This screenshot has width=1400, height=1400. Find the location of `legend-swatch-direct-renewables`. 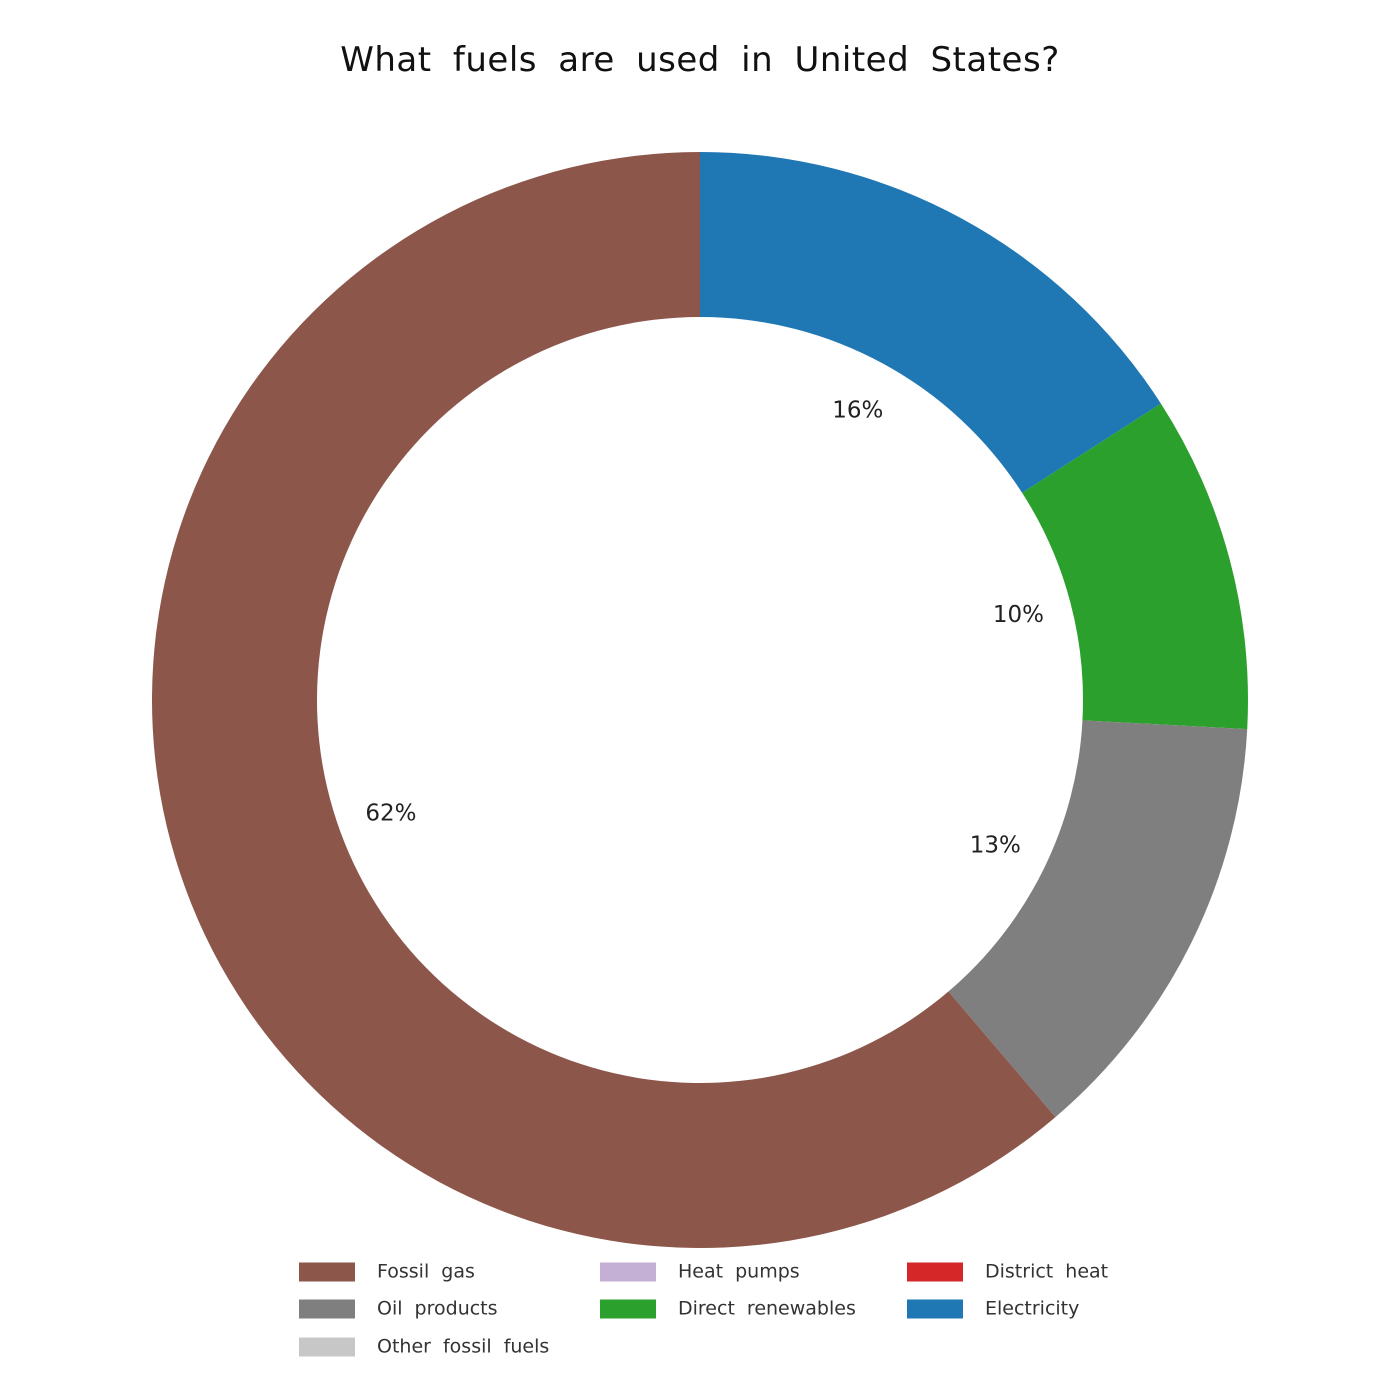

legend-swatch-direct-renewables is located at coordinates (628, 1309).